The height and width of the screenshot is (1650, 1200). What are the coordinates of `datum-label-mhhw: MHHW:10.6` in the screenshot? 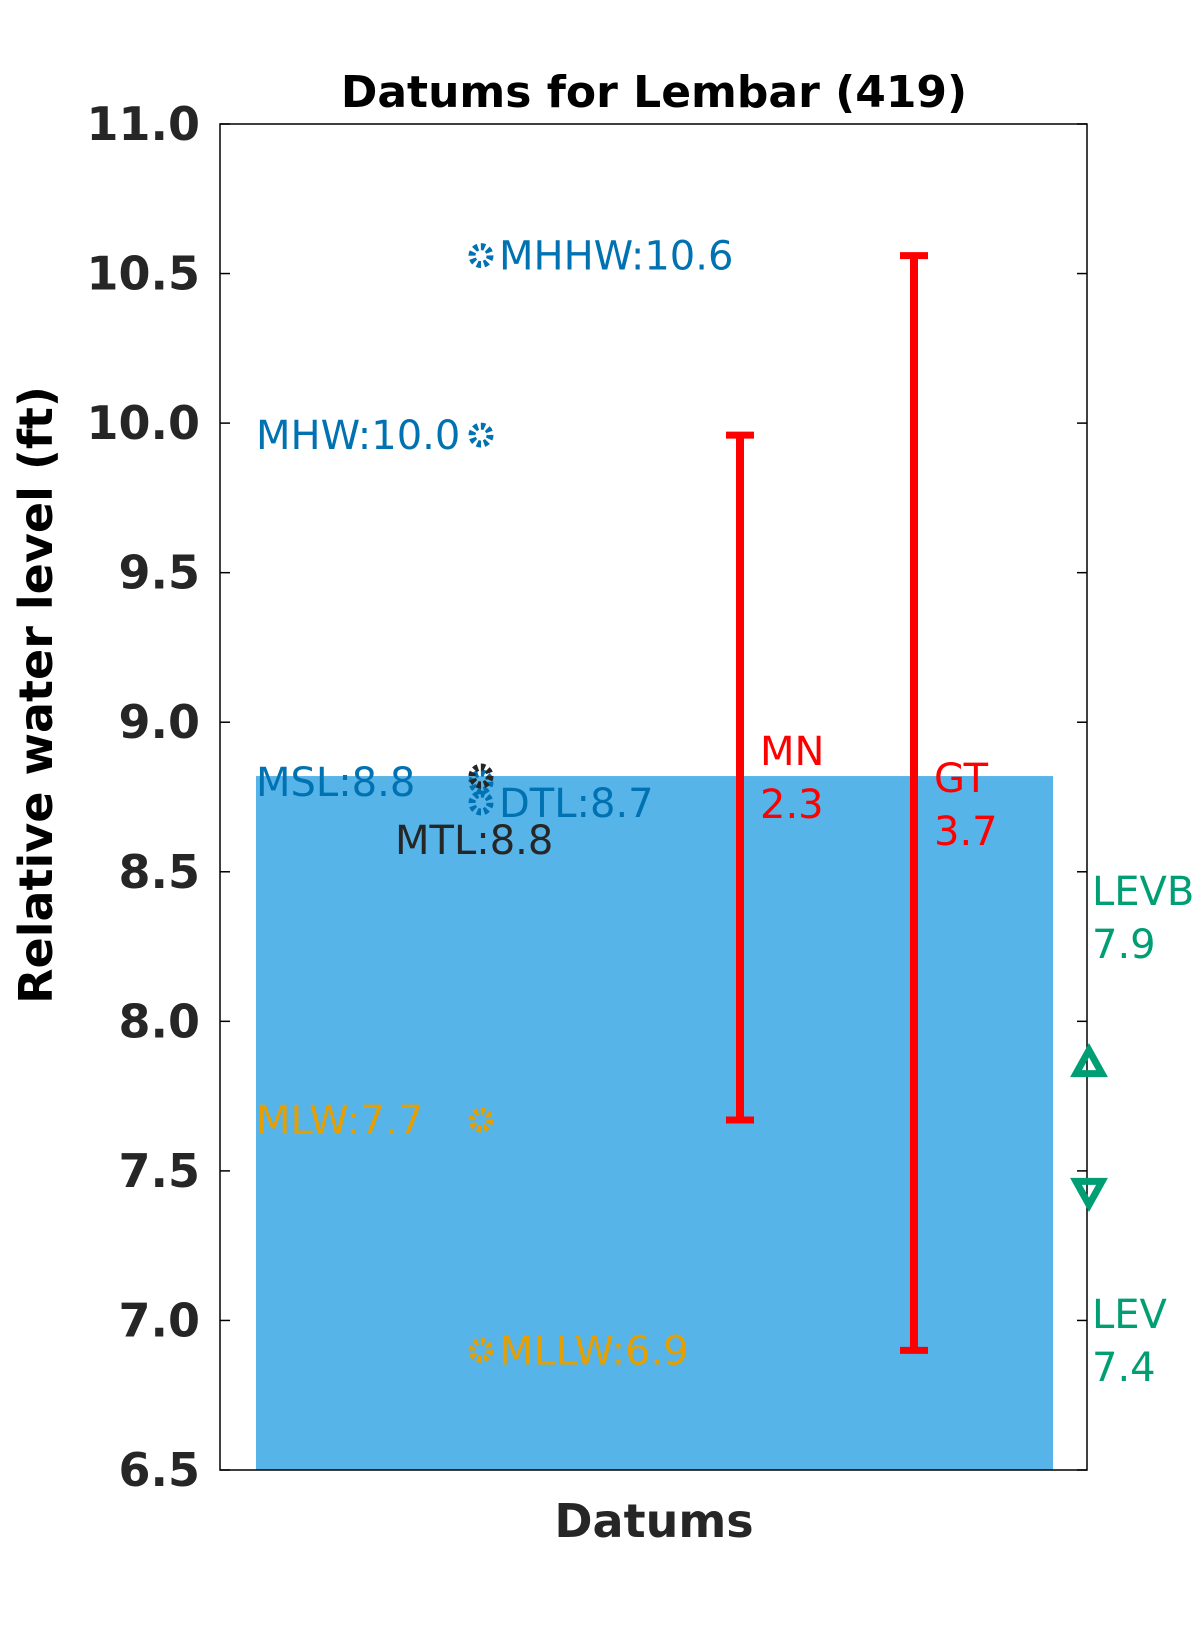 It's located at (616, 257).